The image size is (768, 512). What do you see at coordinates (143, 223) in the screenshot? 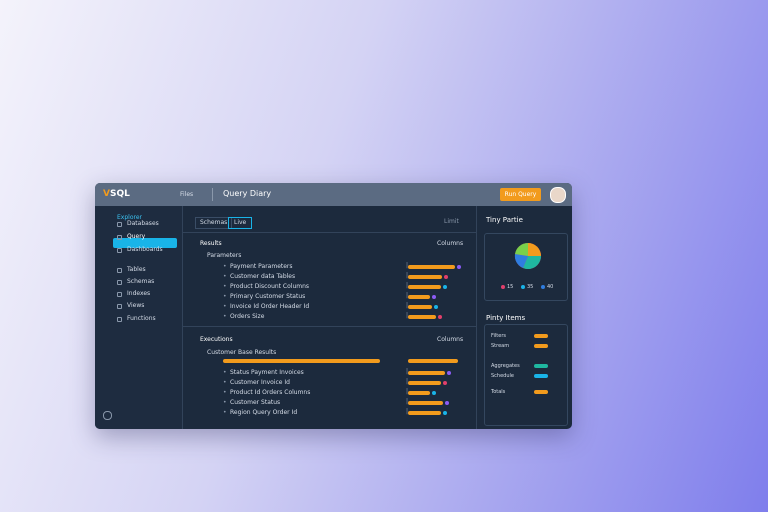
I see `sidebar-item: Databases` at bounding box center [143, 223].